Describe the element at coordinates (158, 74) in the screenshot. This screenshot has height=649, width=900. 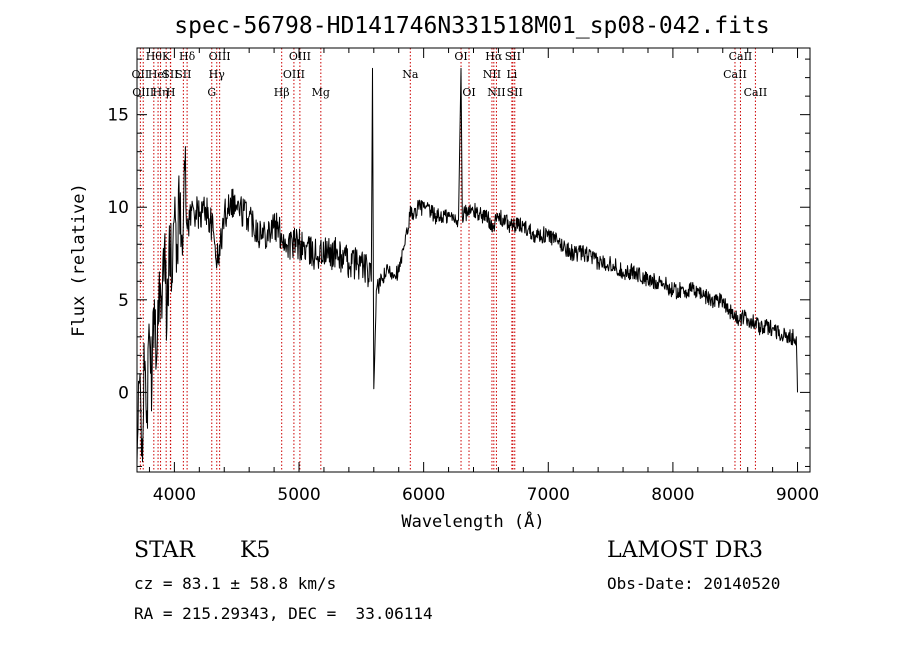
I see `line-marker-label: HeI` at that location.